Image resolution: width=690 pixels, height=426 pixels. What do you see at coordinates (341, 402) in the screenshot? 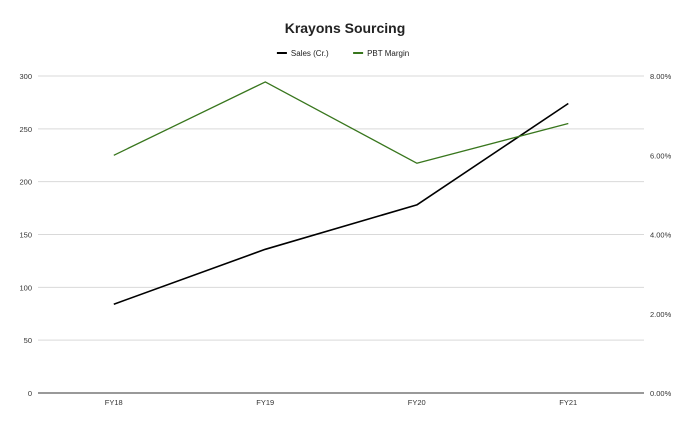
I see `x-axis-ticks: FY18 FY19 FY20 FY21` at bounding box center [341, 402].